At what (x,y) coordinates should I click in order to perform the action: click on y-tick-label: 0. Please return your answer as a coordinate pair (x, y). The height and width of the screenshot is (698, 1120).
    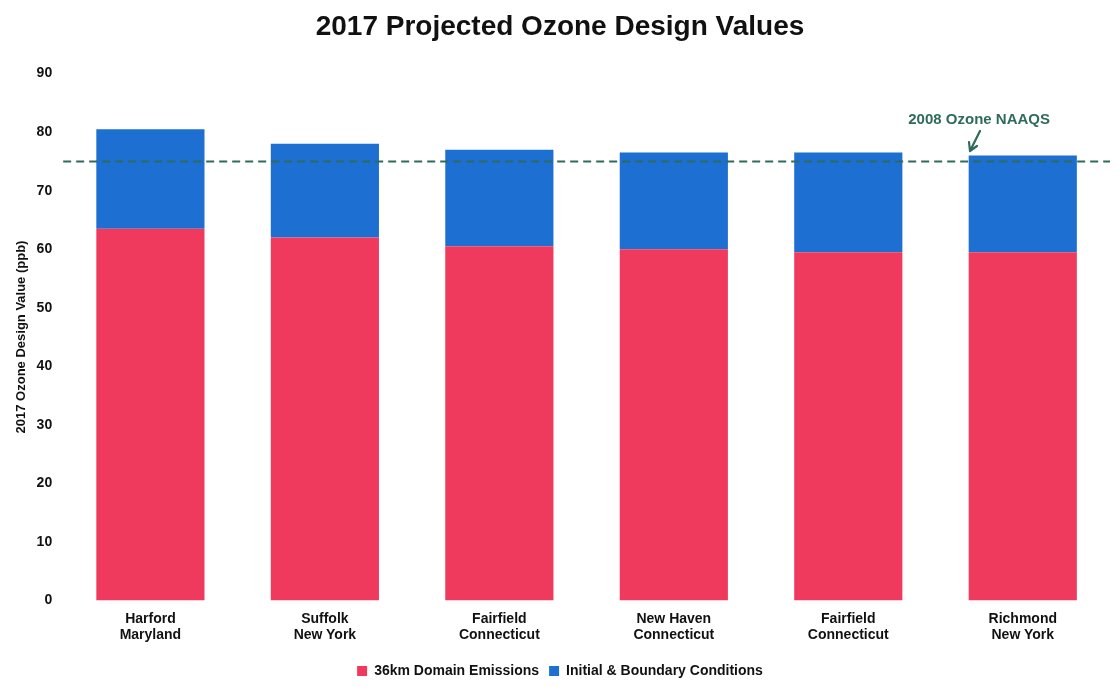
    Looking at the image, I should click on (48, 599).